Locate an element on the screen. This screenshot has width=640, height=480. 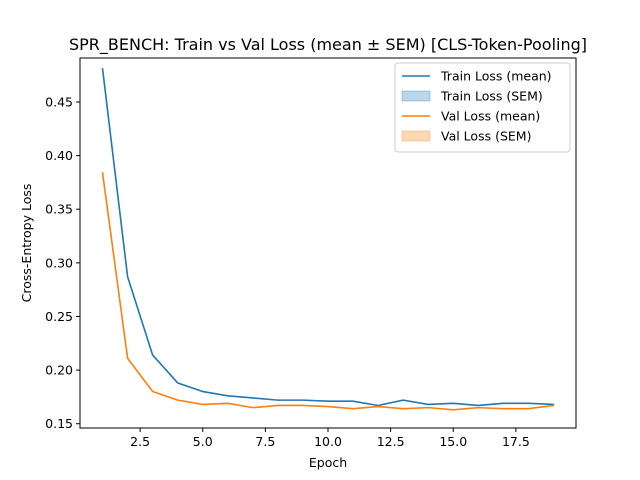
legend-label-train-loss-sem: Train Loss (SEM) is located at coordinates (491, 96).